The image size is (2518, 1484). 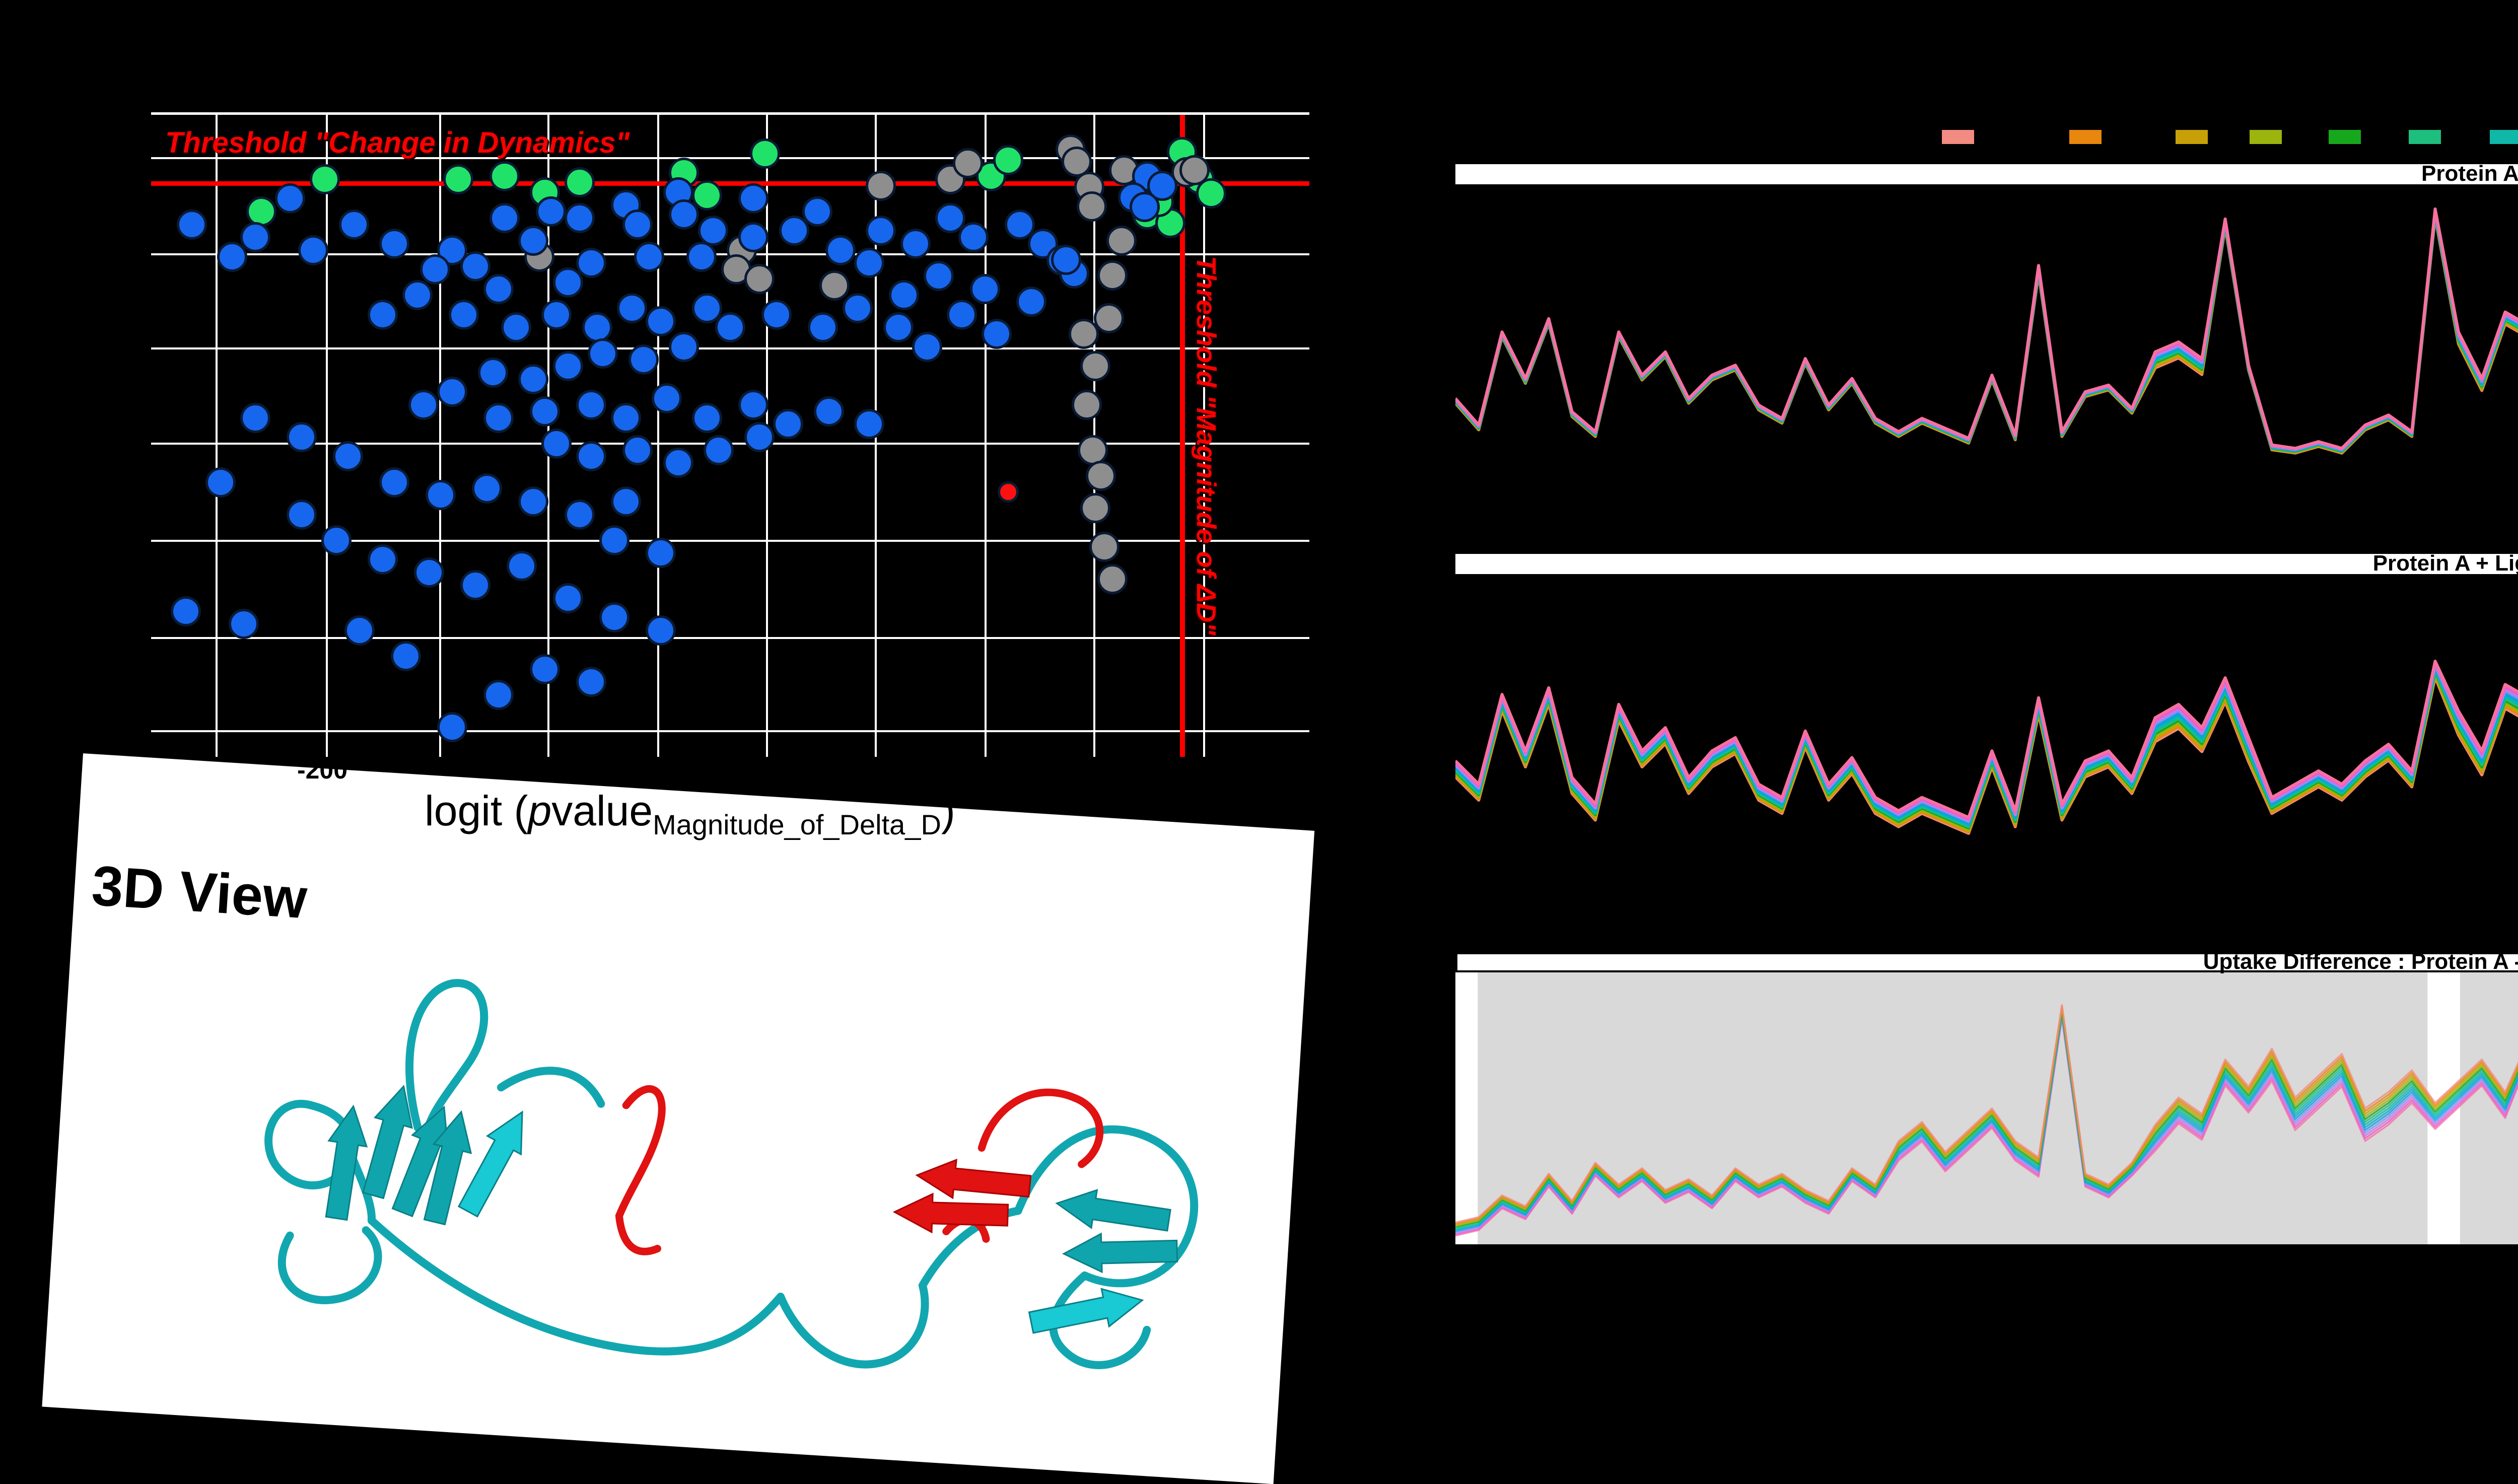 I want to click on uptake-difference-chart, so click(x=1987, y=1108).